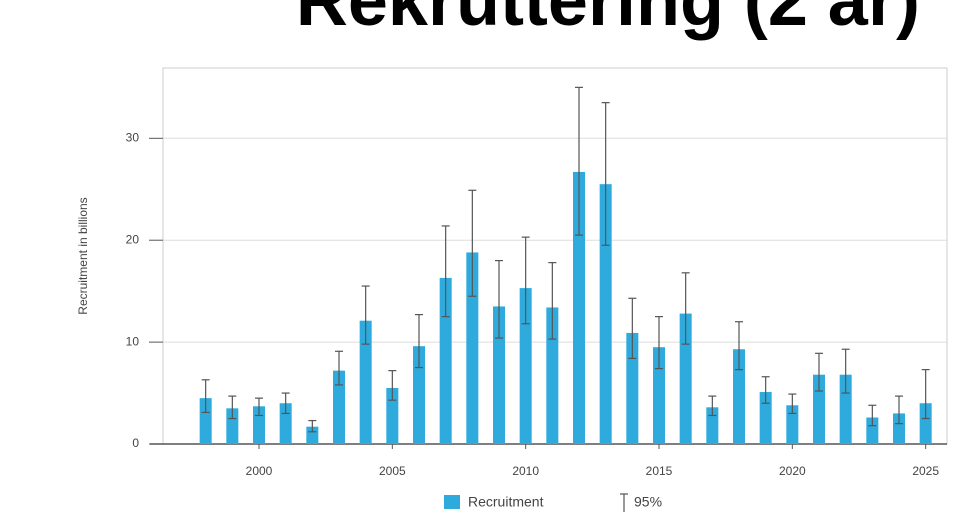  I want to click on x-tick-label: 2000, so click(259, 471).